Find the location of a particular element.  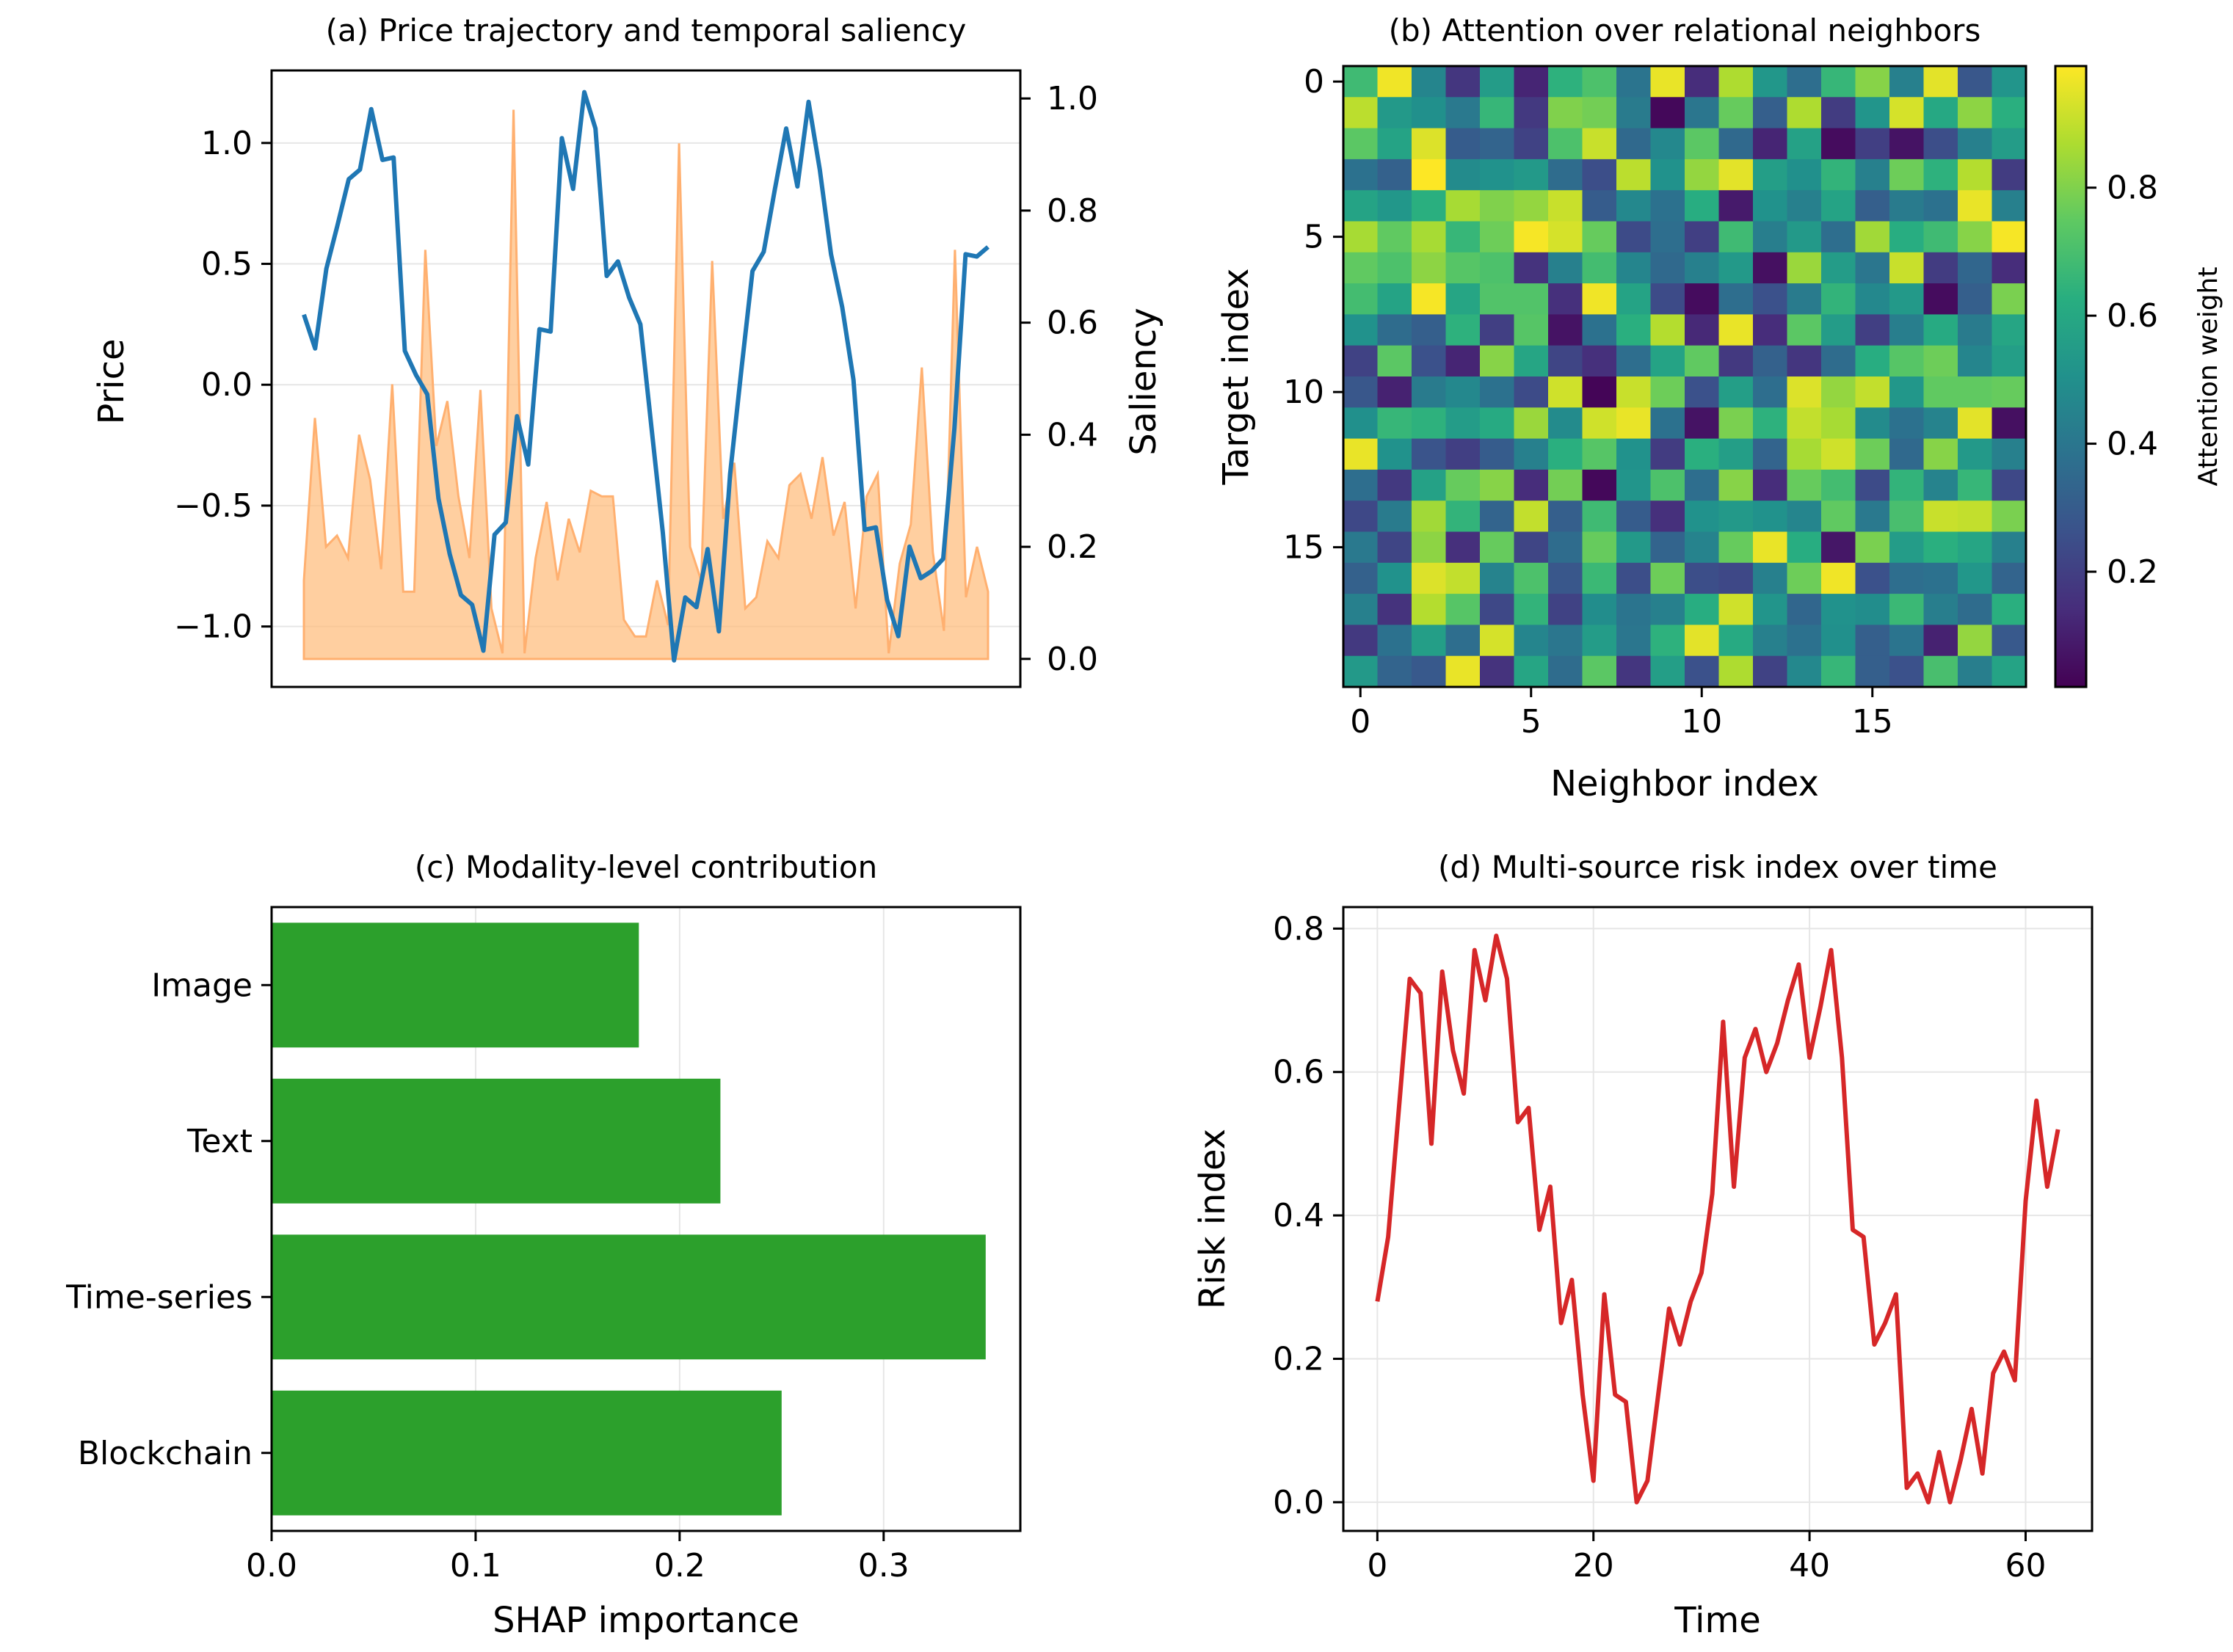

time-axis-ticks: 0 20 40 60 is located at coordinates (1706, 1557).